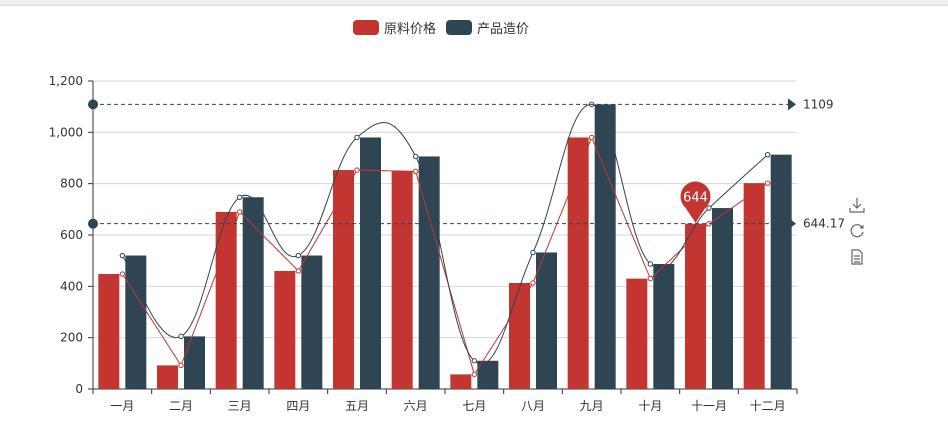 Image resolution: width=948 pixels, height=431 pixels. I want to click on y-tick-label: 1,200, so click(66, 81).